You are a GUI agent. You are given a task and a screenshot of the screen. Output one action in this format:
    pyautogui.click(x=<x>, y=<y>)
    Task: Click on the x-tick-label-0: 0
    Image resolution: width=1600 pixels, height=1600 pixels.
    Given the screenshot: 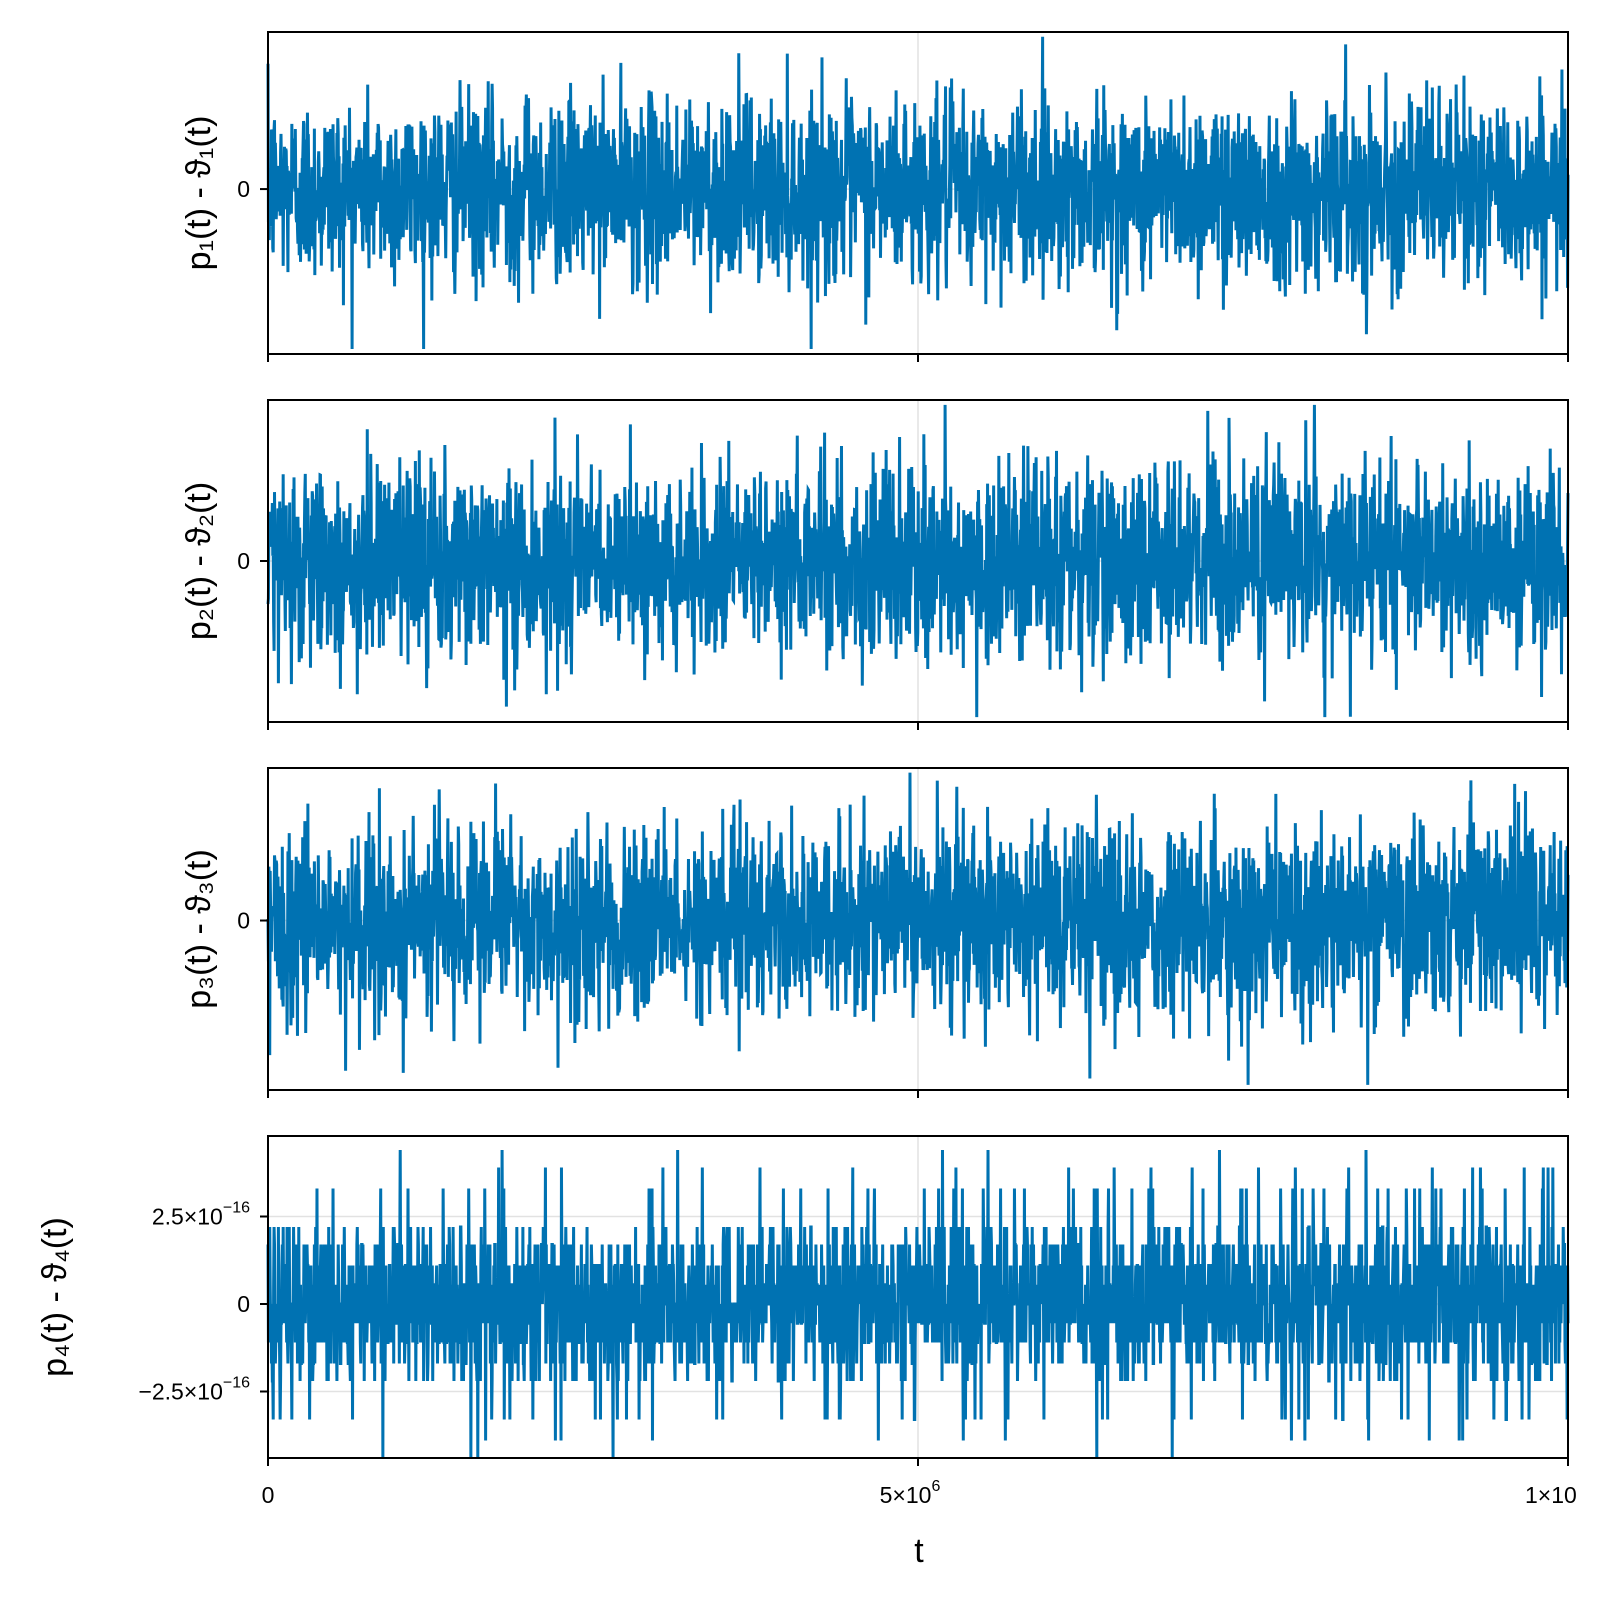 What is the action you would take?
    pyautogui.click(x=268, y=1495)
    